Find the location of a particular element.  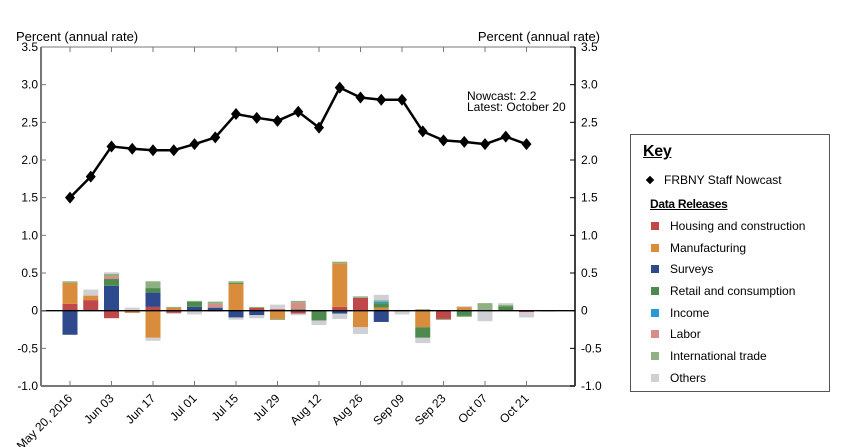

y-tick-label-left: 0.5 is located at coordinates (29, 273).